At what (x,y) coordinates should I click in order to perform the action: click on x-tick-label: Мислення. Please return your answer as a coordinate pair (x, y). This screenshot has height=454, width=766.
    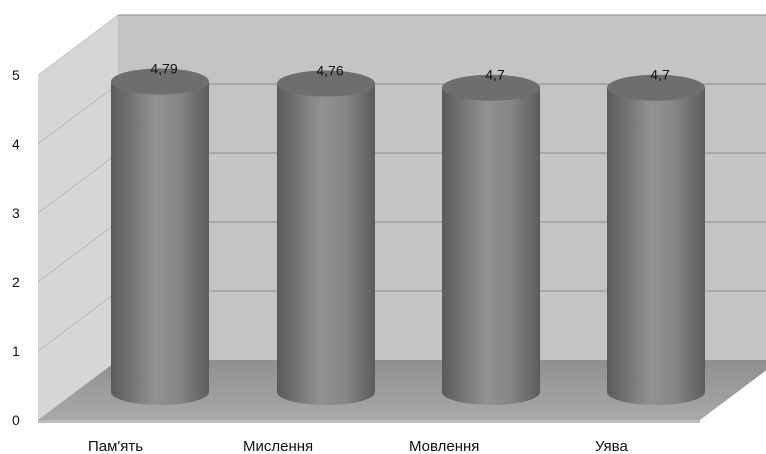
    Looking at the image, I should click on (278, 446).